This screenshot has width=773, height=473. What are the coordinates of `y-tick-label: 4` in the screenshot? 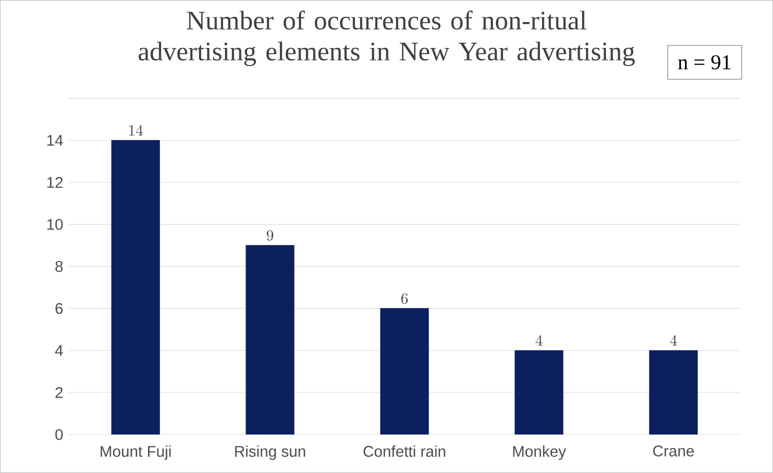 It's located at (59, 350).